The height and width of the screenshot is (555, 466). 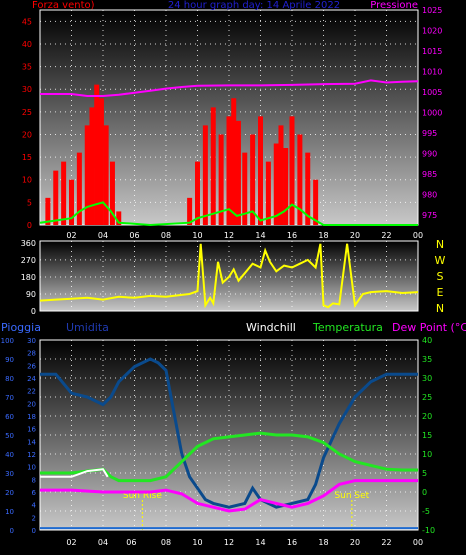 What do you see at coordinates (427, 378) in the screenshot?
I see `temperature-tick-label: 30` at bounding box center [427, 378].